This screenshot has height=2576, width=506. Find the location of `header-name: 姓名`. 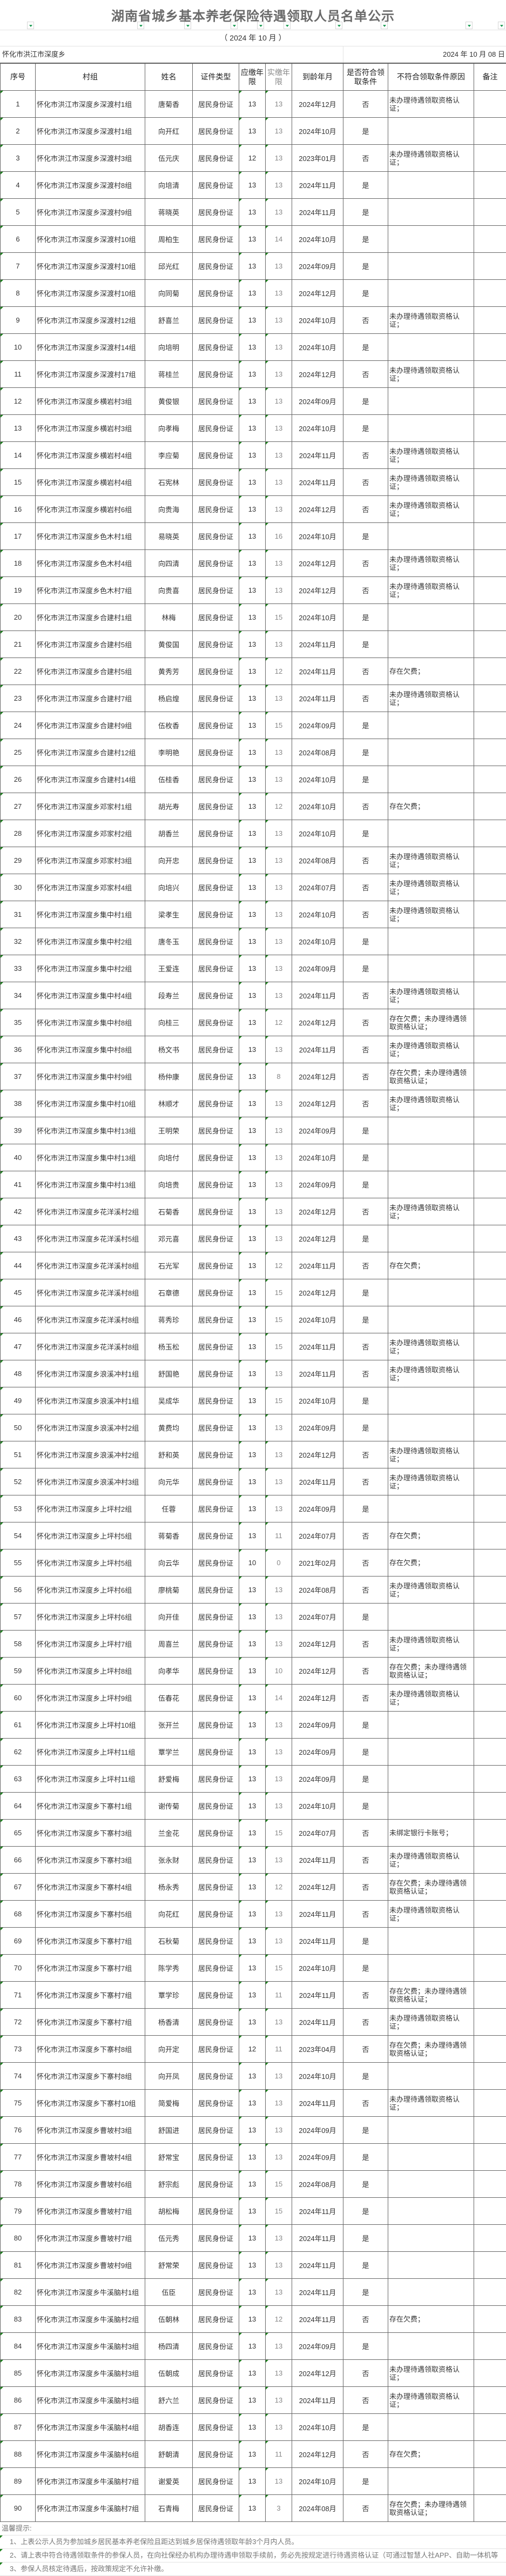

header-name: 姓名 is located at coordinates (169, 78).